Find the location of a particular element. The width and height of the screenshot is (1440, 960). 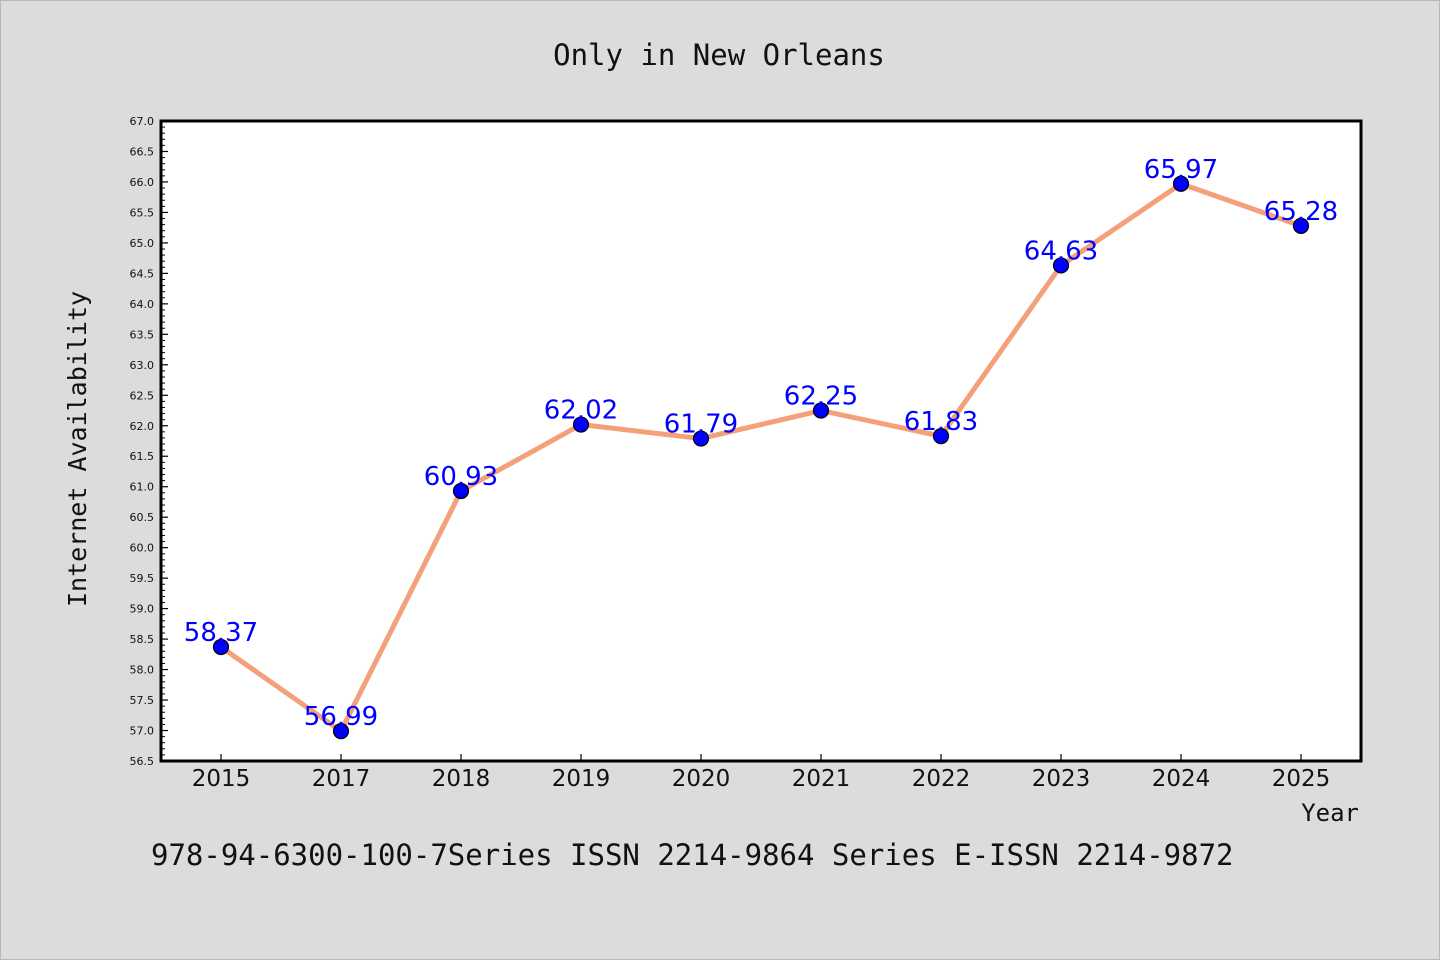

y-tick-label: 58.5 is located at coordinates (142, 639).